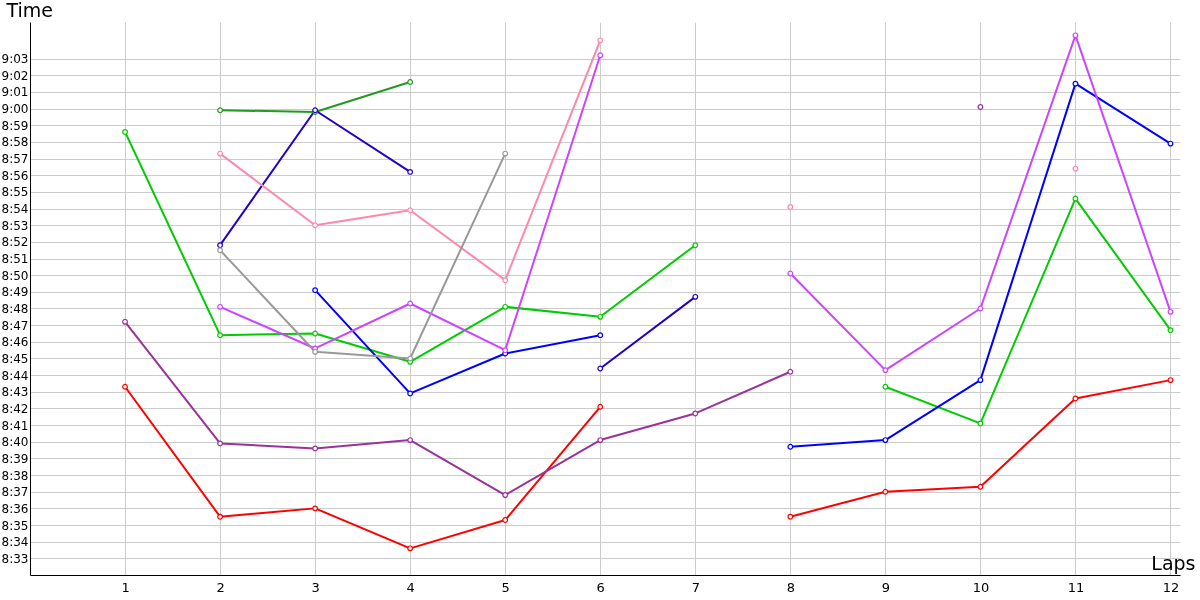 This screenshot has width=1200, height=600. I want to click on y-tick-label: 8:43, so click(15, 392).